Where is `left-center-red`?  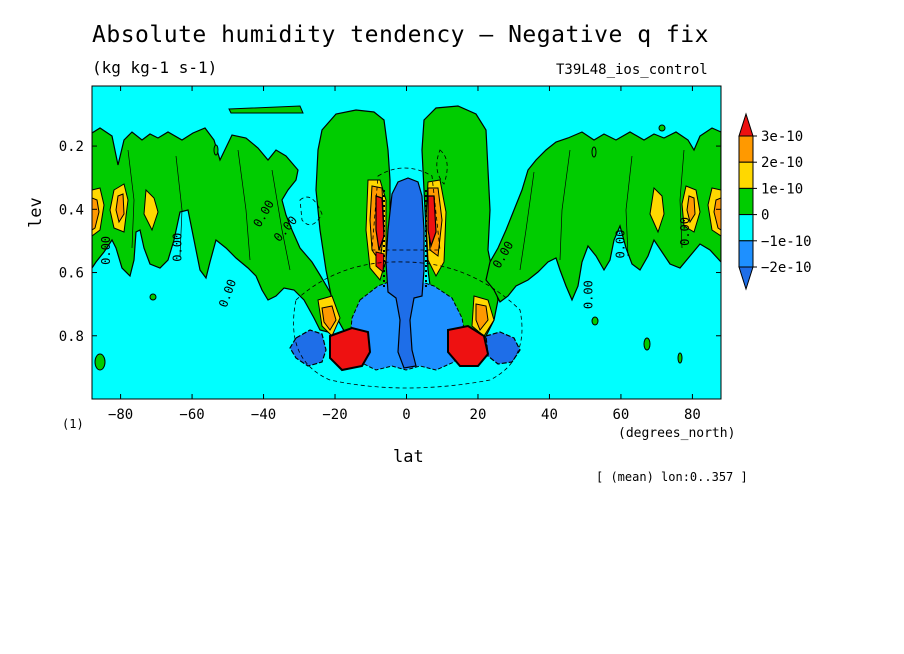 left-center-red is located at coordinates (380, 223).